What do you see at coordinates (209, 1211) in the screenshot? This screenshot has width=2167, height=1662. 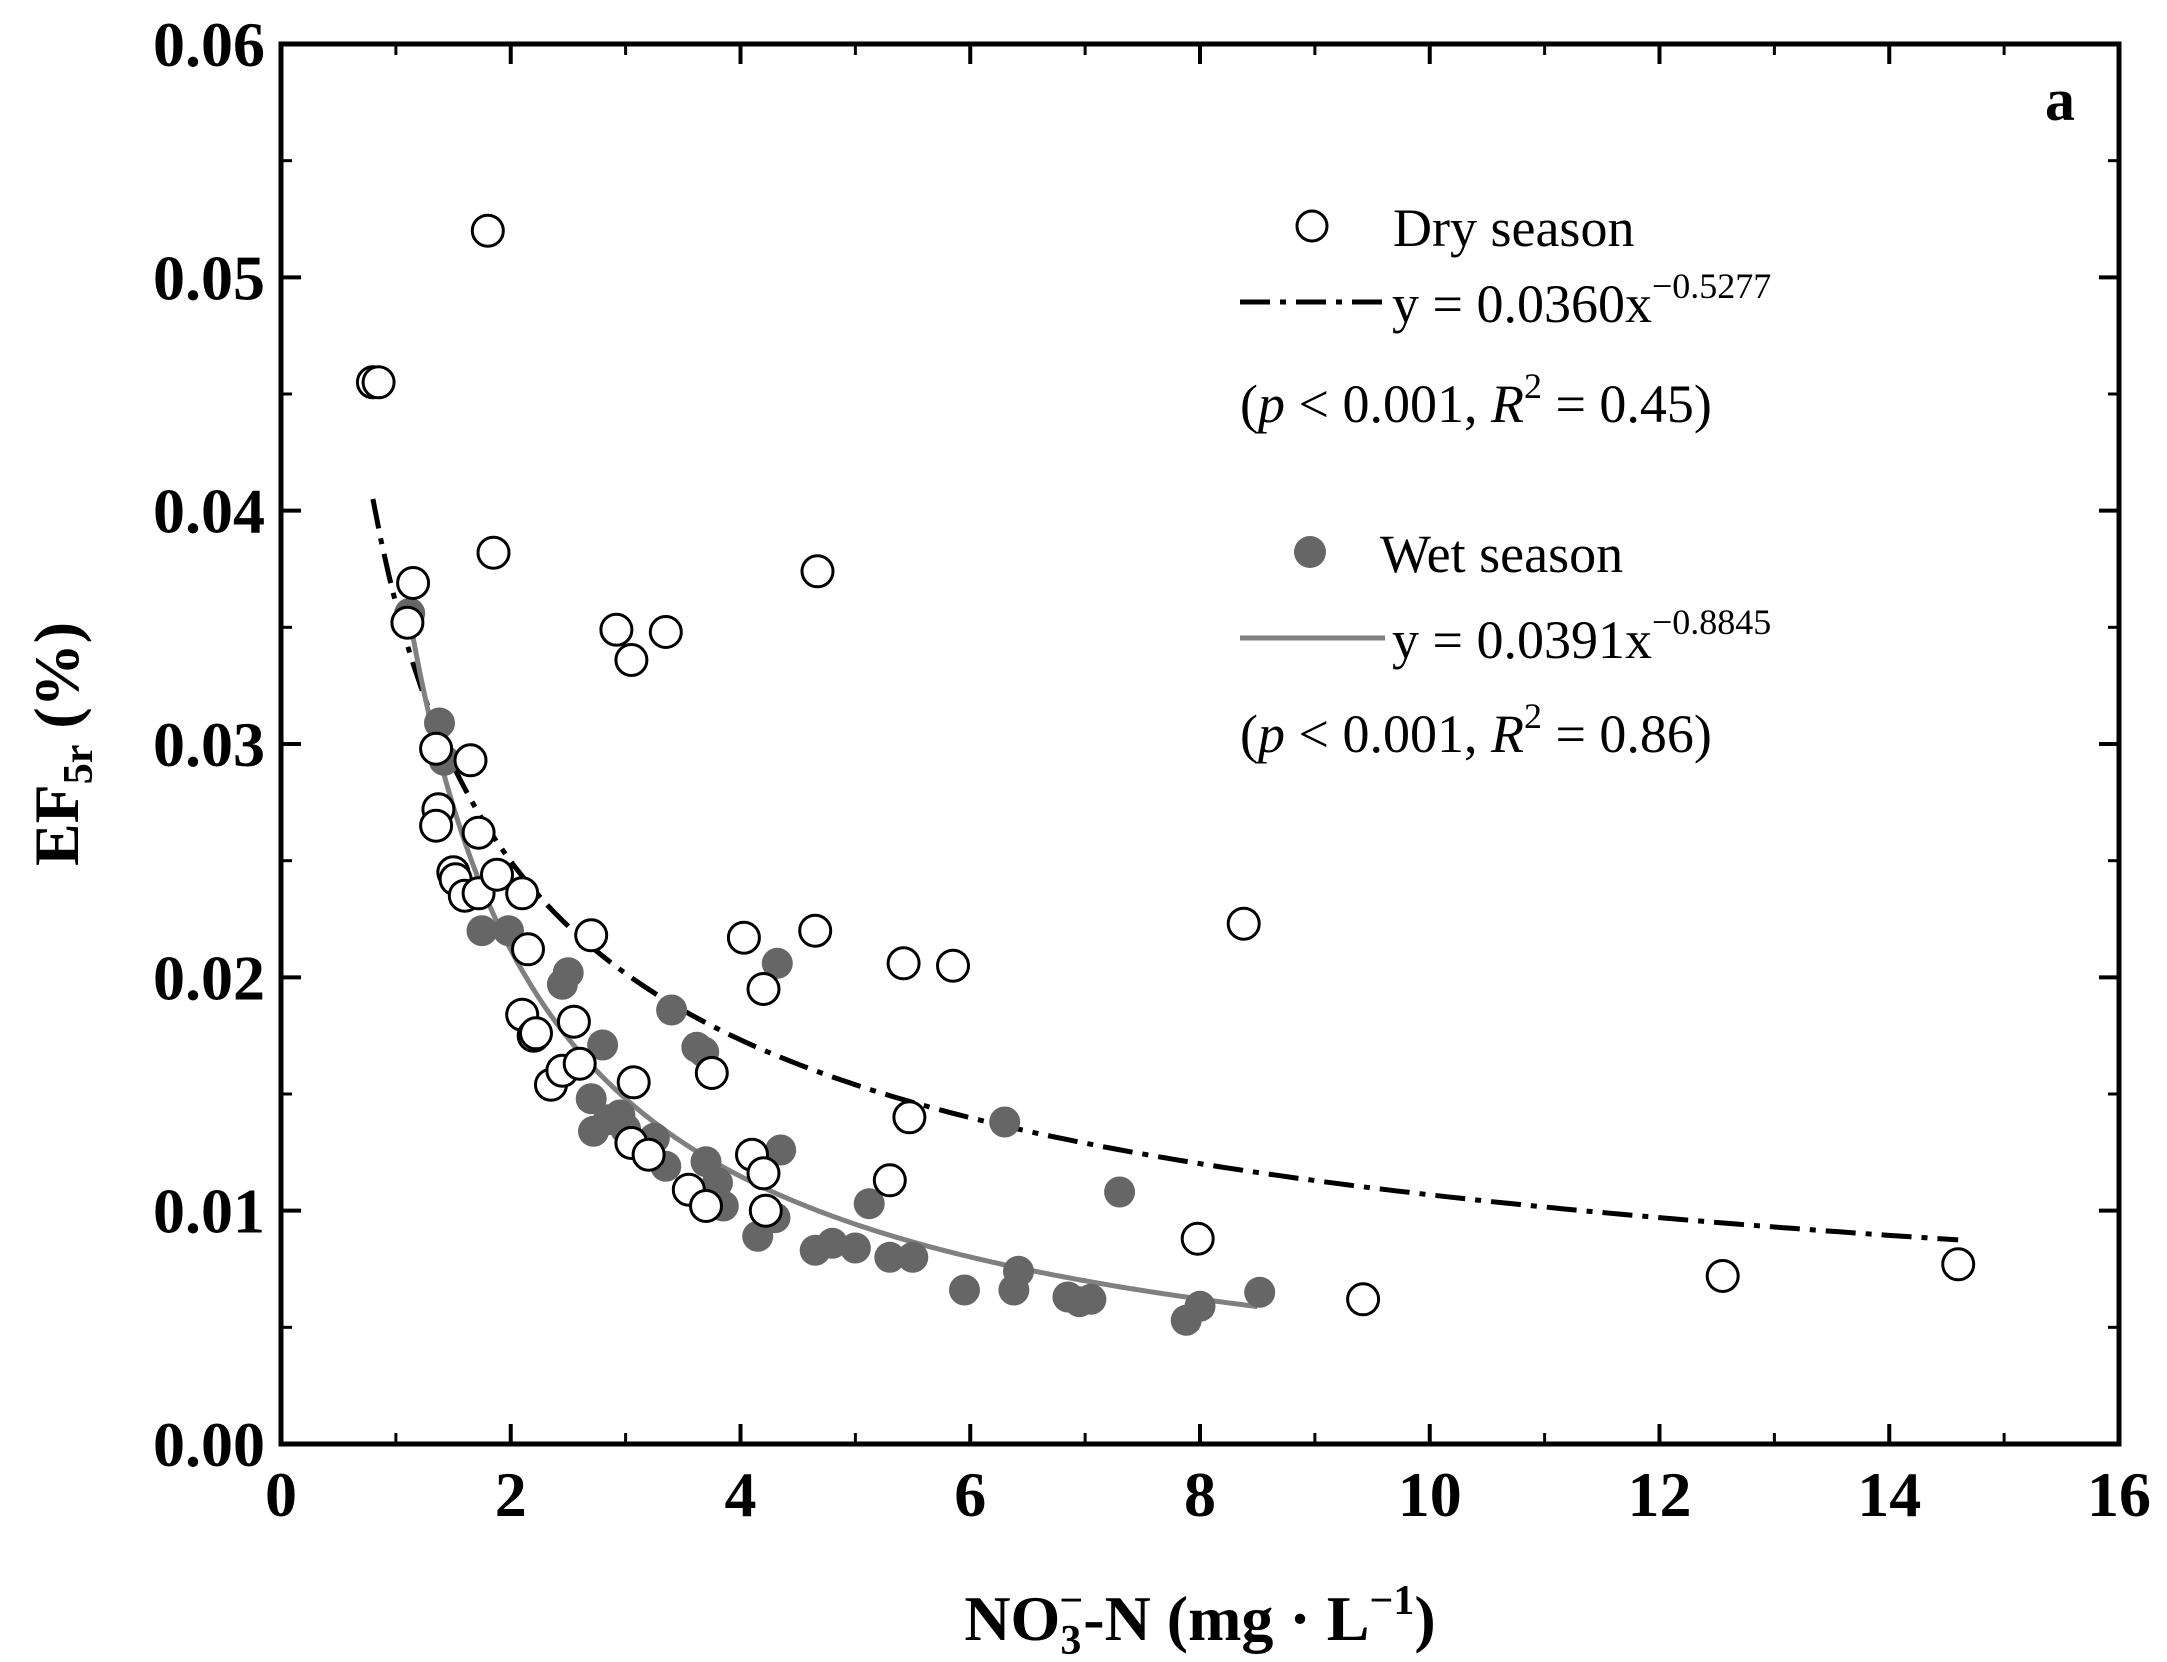 I see `y-tick-label: 0.01` at bounding box center [209, 1211].